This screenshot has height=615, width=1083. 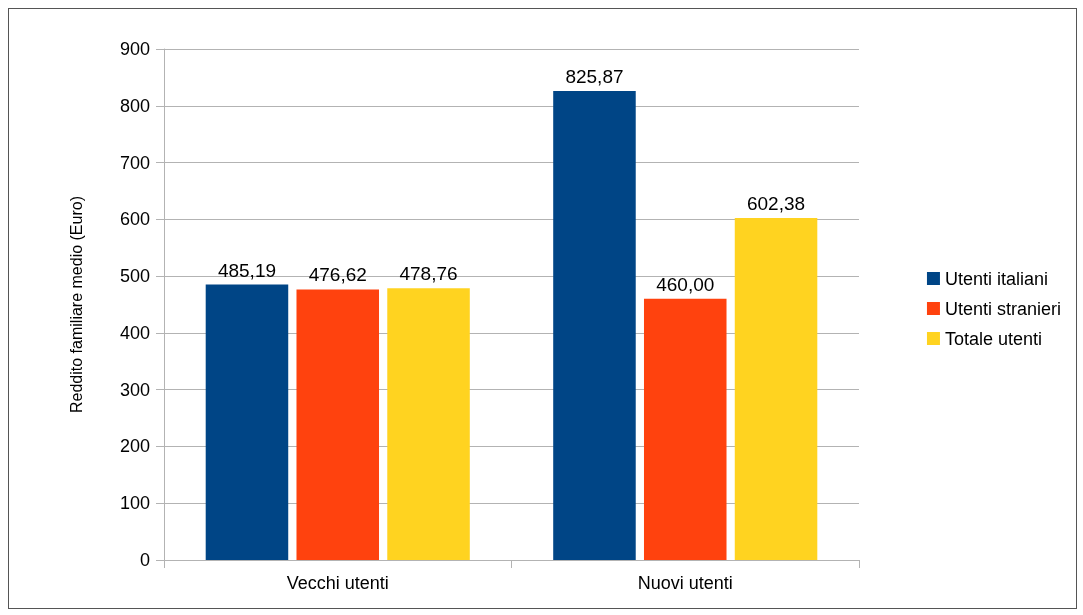 What do you see at coordinates (685, 583) in the screenshot?
I see `x-tick-label: Nuovi utenti` at bounding box center [685, 583].